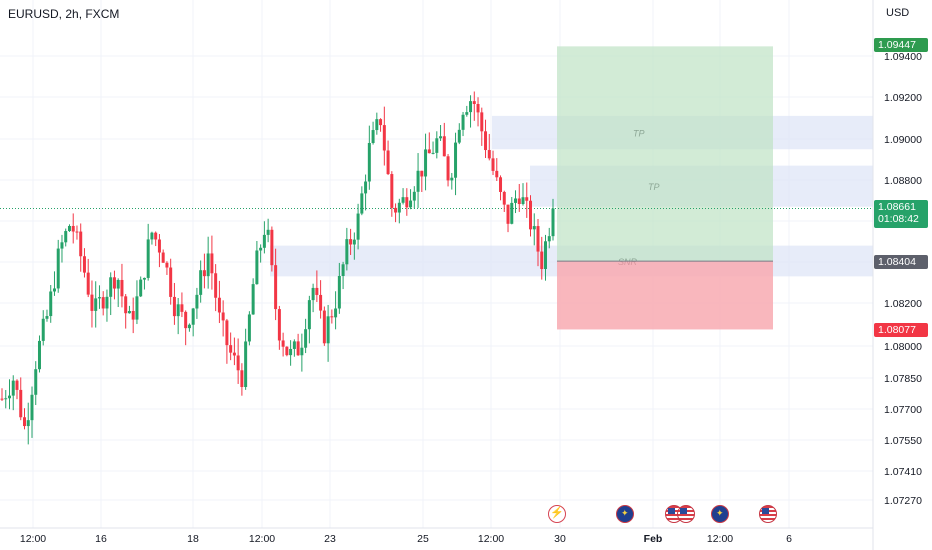 This screenshot has height=550, width=932. What do you see at coordinates (436, 536) in the screenshot?
I see `time-axis: 12:00 16 18 12:00 23 25 12:00 30 Feb 12:00 6` at bounding box center [436, 536].